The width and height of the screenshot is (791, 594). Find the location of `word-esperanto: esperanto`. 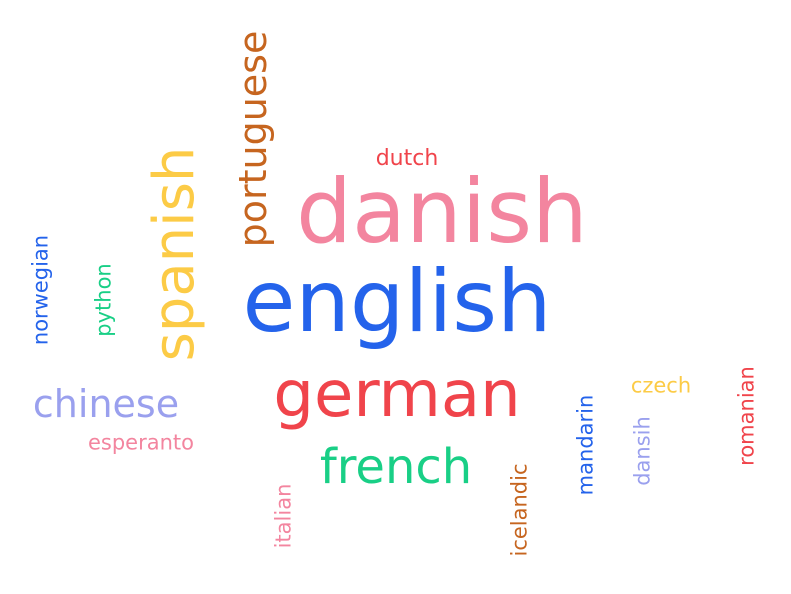

word-esperanto: esperanto is located at coordinates (141, 442).